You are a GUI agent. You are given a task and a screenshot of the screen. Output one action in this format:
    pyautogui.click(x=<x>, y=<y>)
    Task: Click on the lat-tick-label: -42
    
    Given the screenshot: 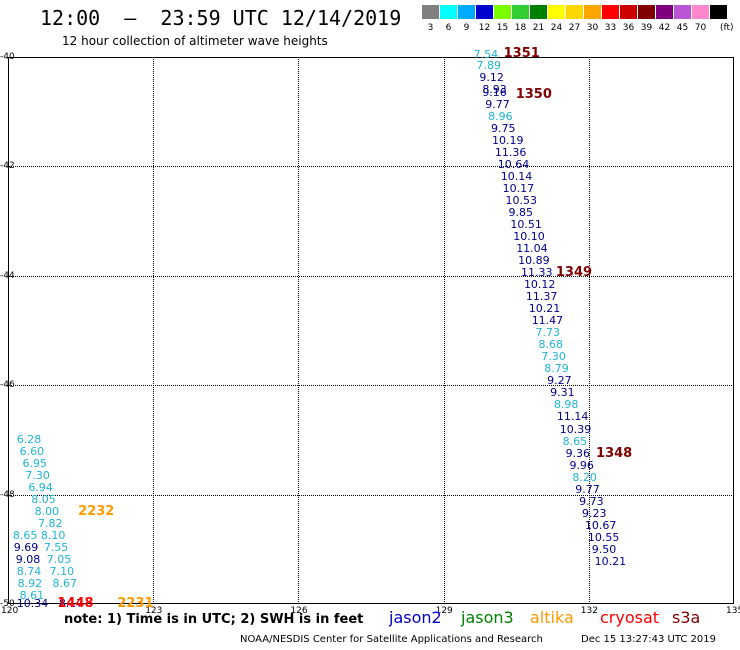 What is the action you would take?
    pyautogui.click(x=7, y=166)
    